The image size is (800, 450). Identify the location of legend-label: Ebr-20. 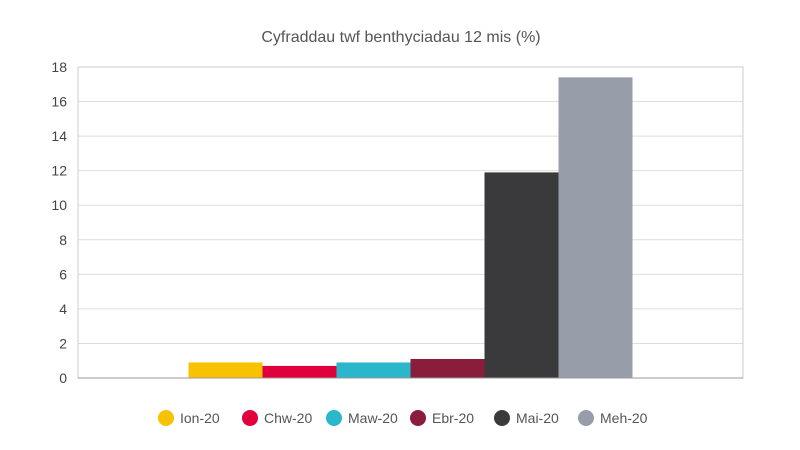
(453, 418).